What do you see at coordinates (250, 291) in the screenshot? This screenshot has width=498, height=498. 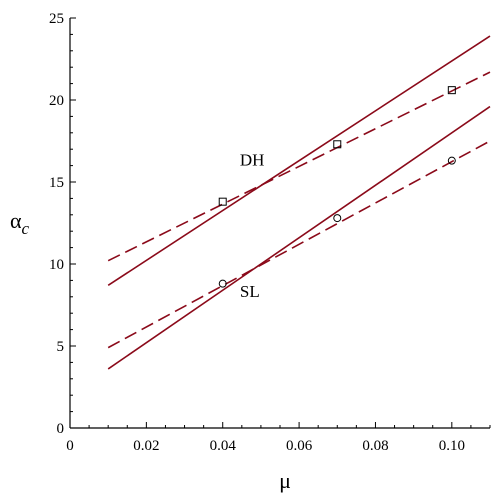 I see `curve-label-sl: SL` at bounding box center [250, 291].